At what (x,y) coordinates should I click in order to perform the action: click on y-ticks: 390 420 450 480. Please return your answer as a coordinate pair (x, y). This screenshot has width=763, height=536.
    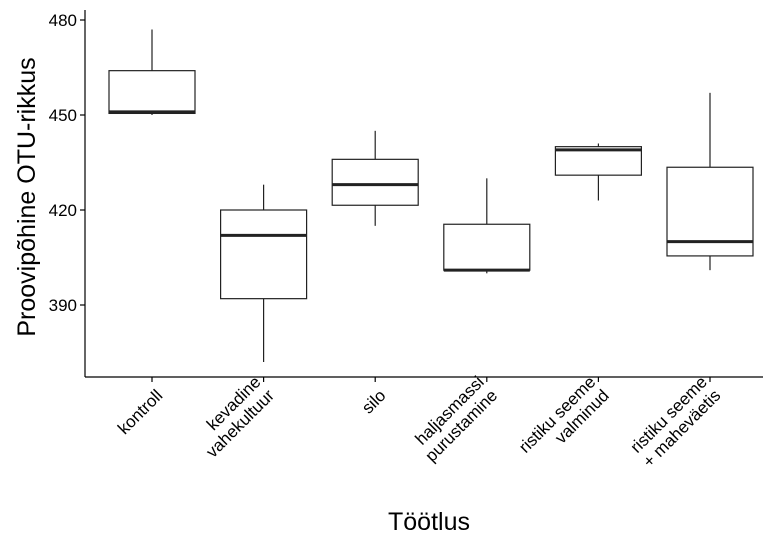
    Looking at the image, I should click on (67, 163).